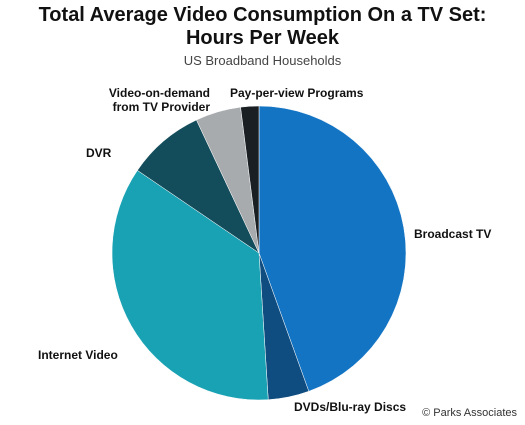  Describe the element at coordinates (159, 93) in the screenshot. I see `label-vod-line-1: Video-on-demand` at that location.